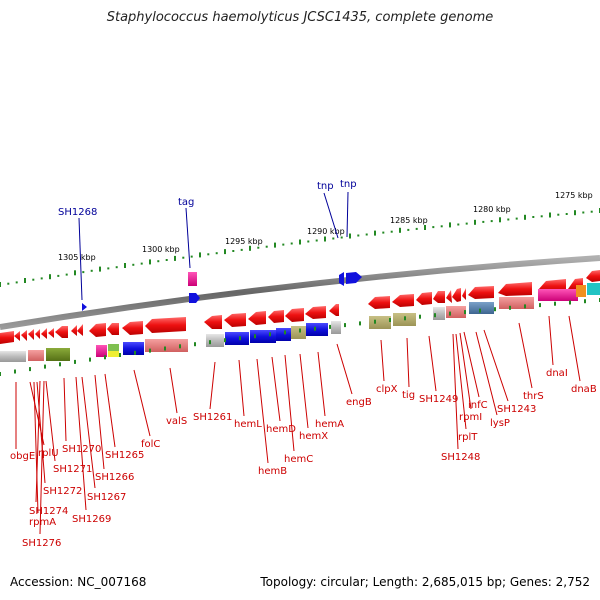 The height and width of the screenshot is (600, 600). What do you see at coordinates (77, 212) in the screenshot?
I see `gene-label: SH1268` at bounding box center [77, 212].